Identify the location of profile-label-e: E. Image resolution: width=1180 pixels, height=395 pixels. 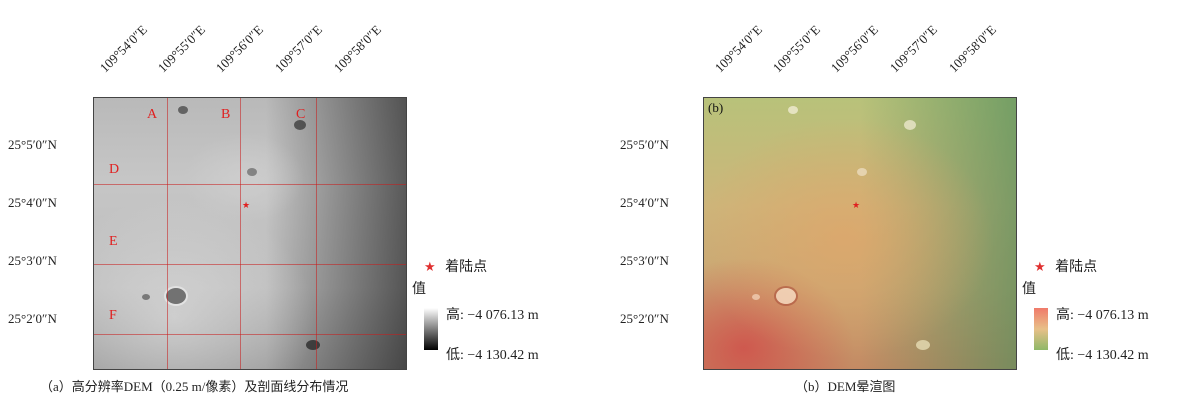
(113, 241).